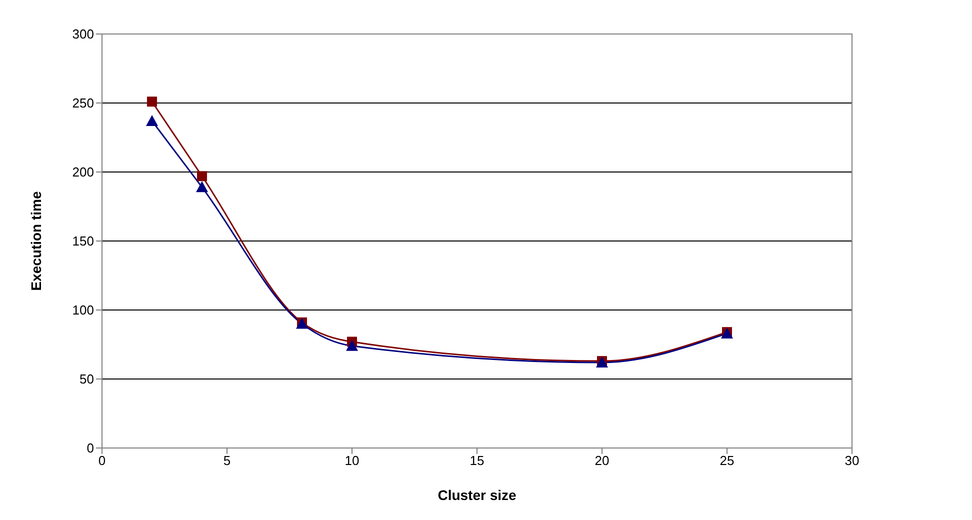  I want to click on x-axis-title: Cluster size, so click(477, 495).